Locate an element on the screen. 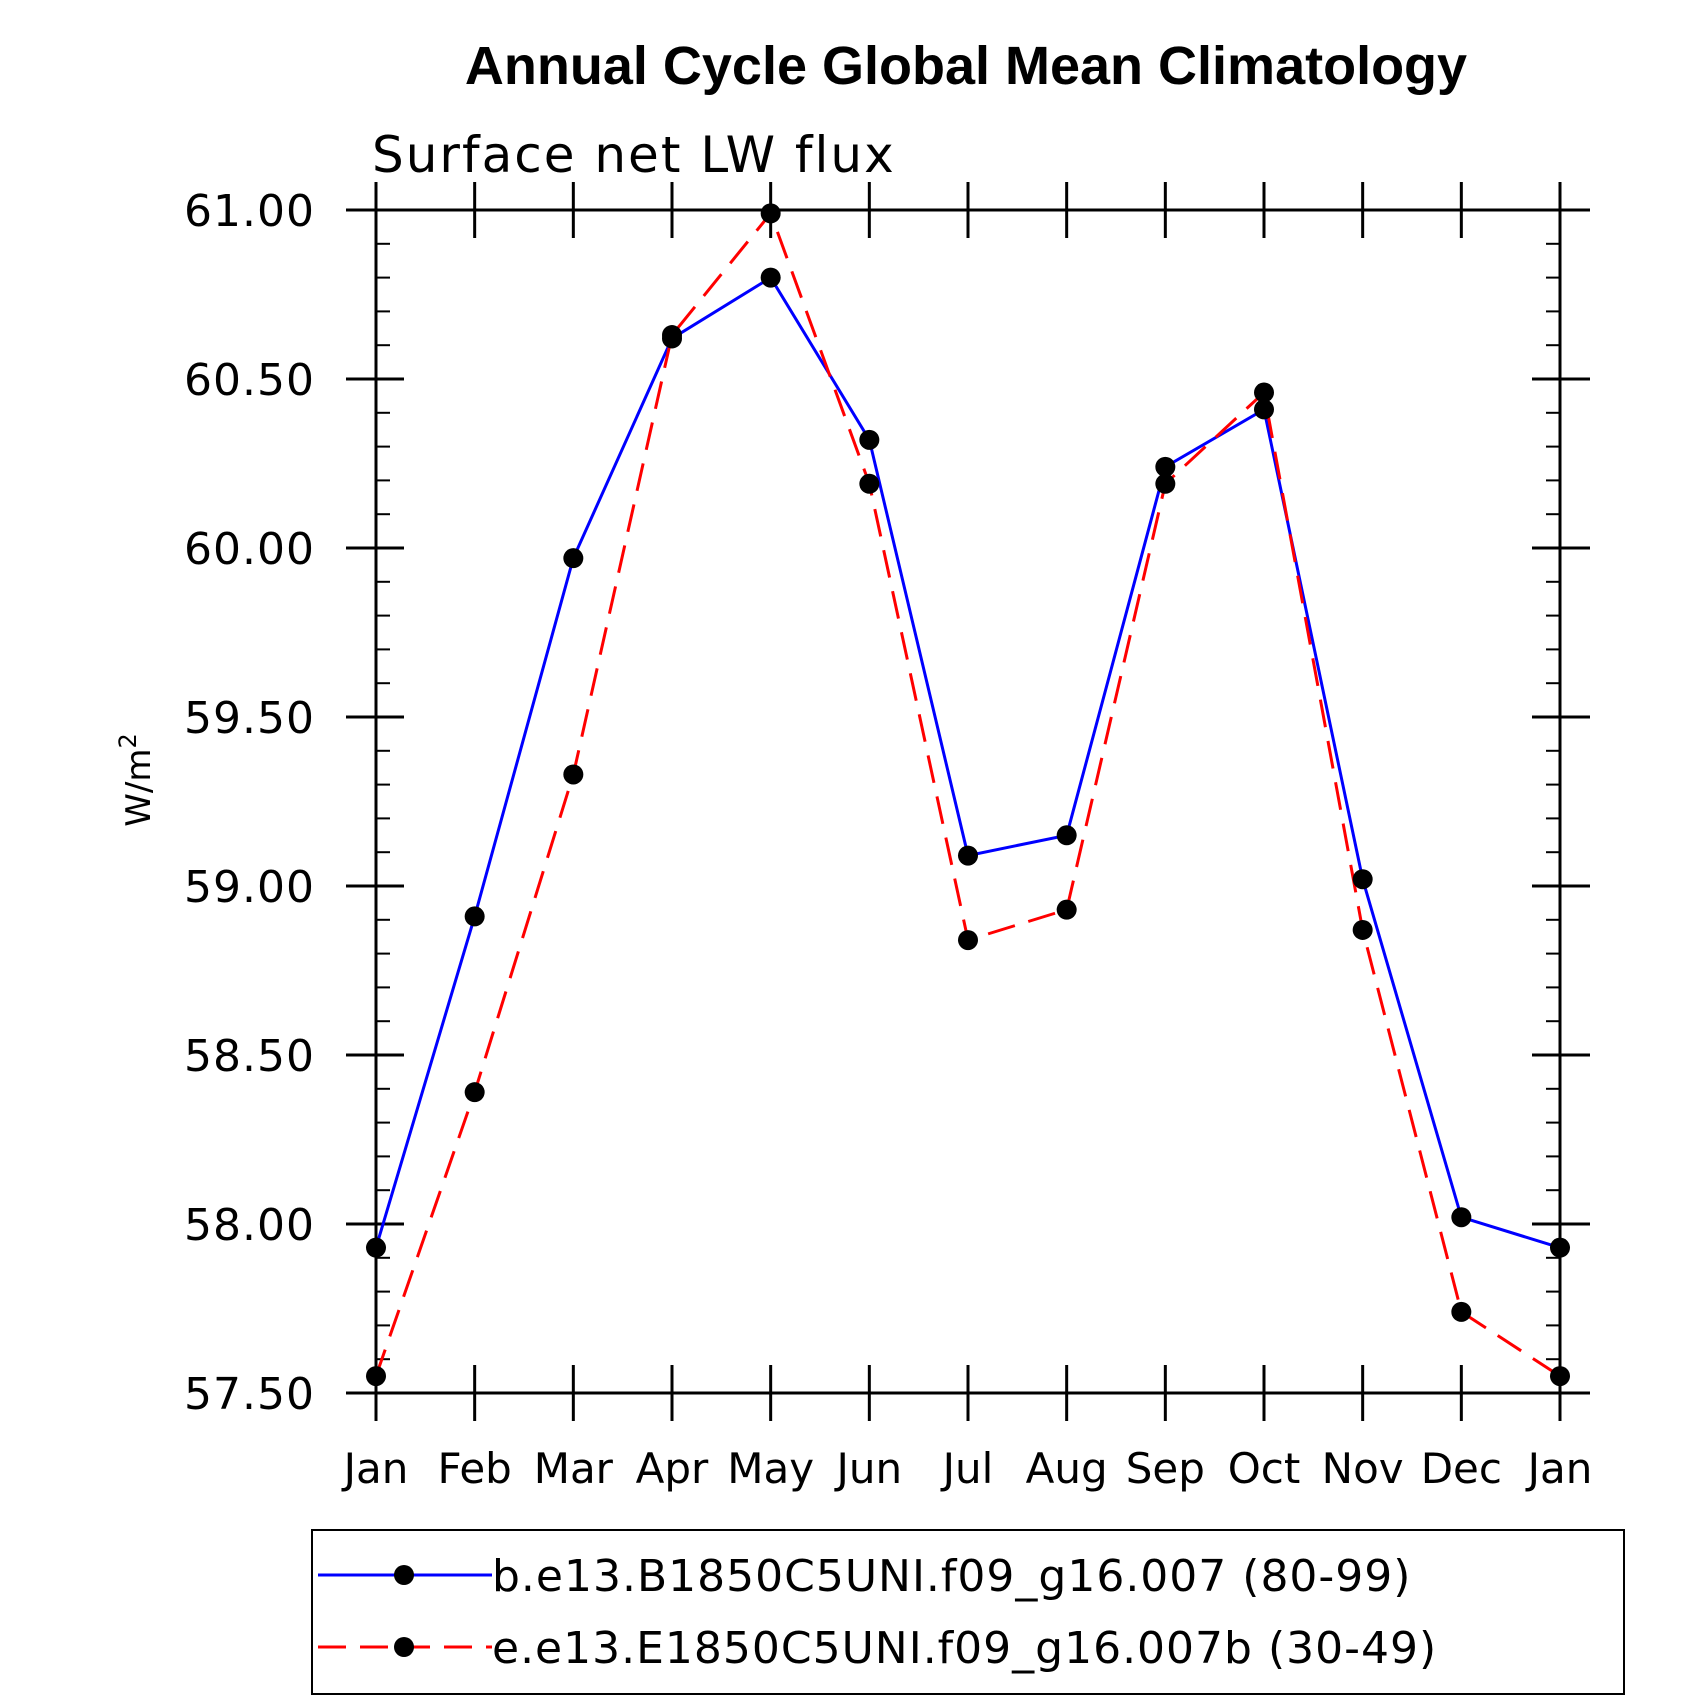 This screenshot has height=1708, width=1708. y-tick-labels: 57.50 58.00 58.50 59.00 59.50 60.00 60.50 61.00 is located at coordinates (249, 803).